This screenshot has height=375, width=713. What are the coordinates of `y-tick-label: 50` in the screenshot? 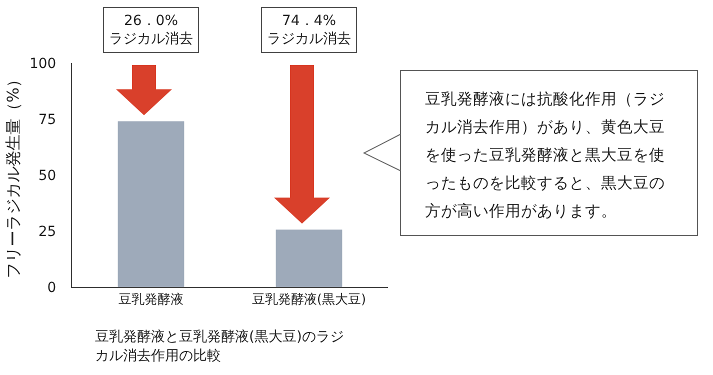 It's located at (47, 176).